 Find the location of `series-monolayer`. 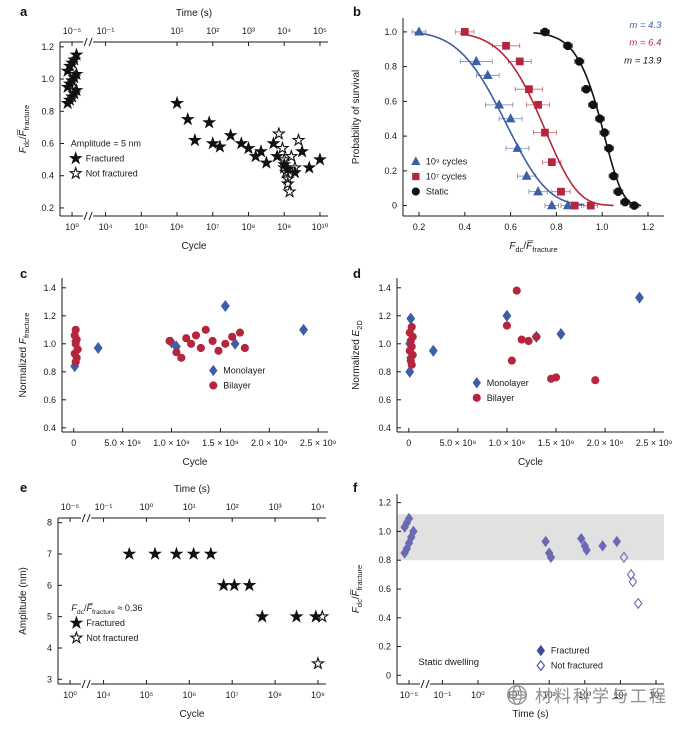

series-monolayer is located at coordinates (524, 334).